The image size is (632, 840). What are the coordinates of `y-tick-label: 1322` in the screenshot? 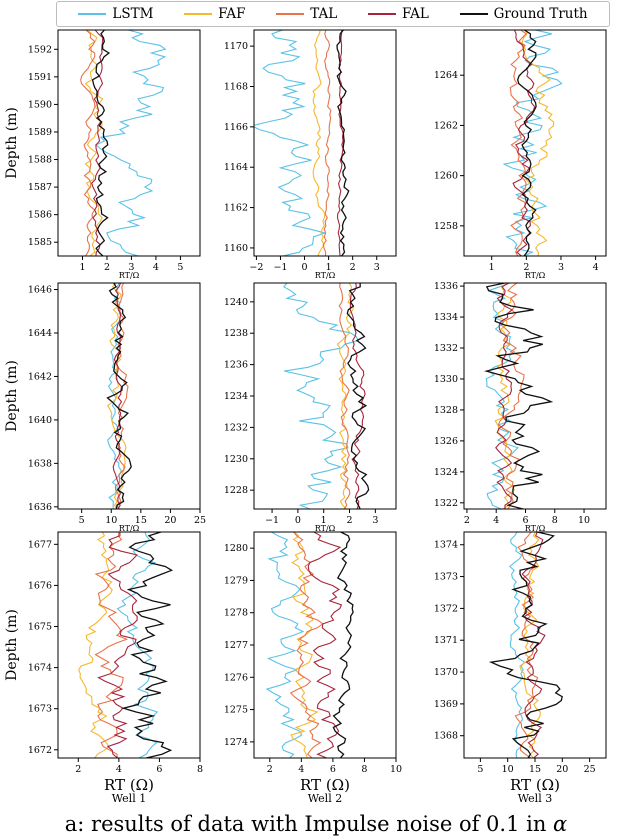 It's located at (446, 503).